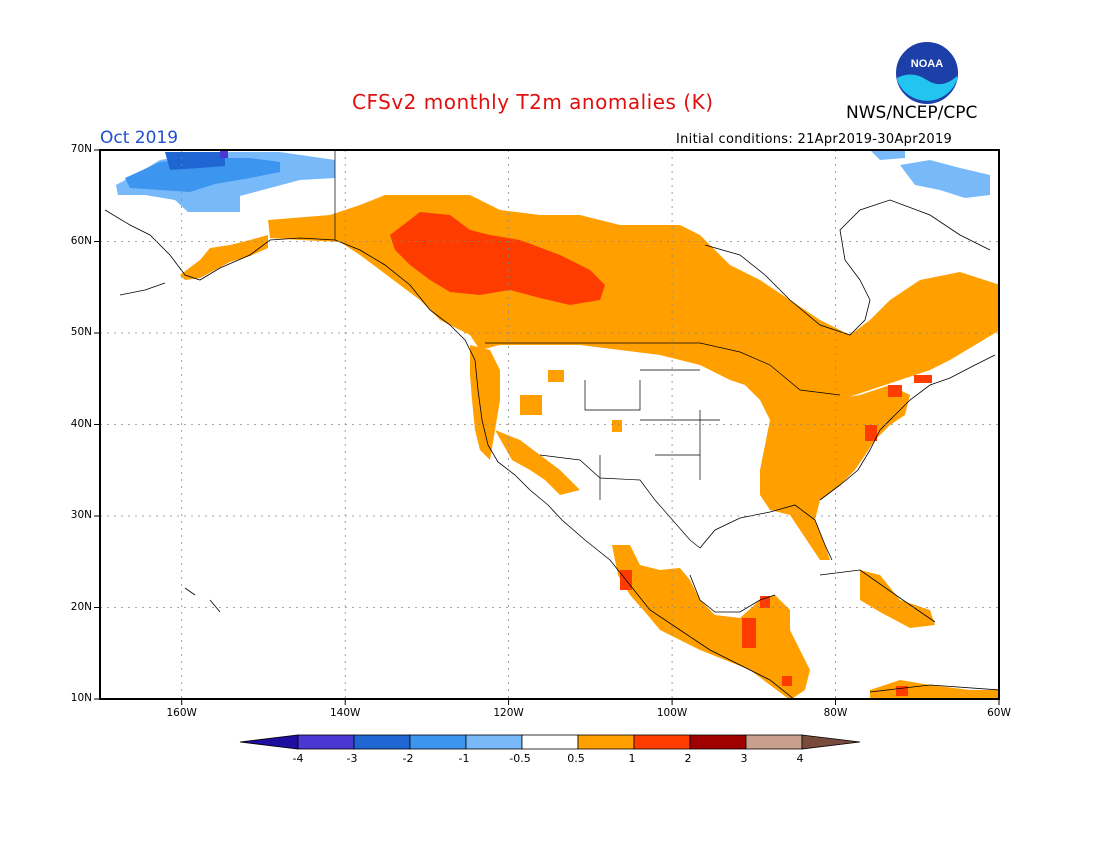 This screenshot has width=1100, height=850. Describe the element at coordinates (800, 758) in the screenshot. I see `colorbar-tick-4: 4` at that location.